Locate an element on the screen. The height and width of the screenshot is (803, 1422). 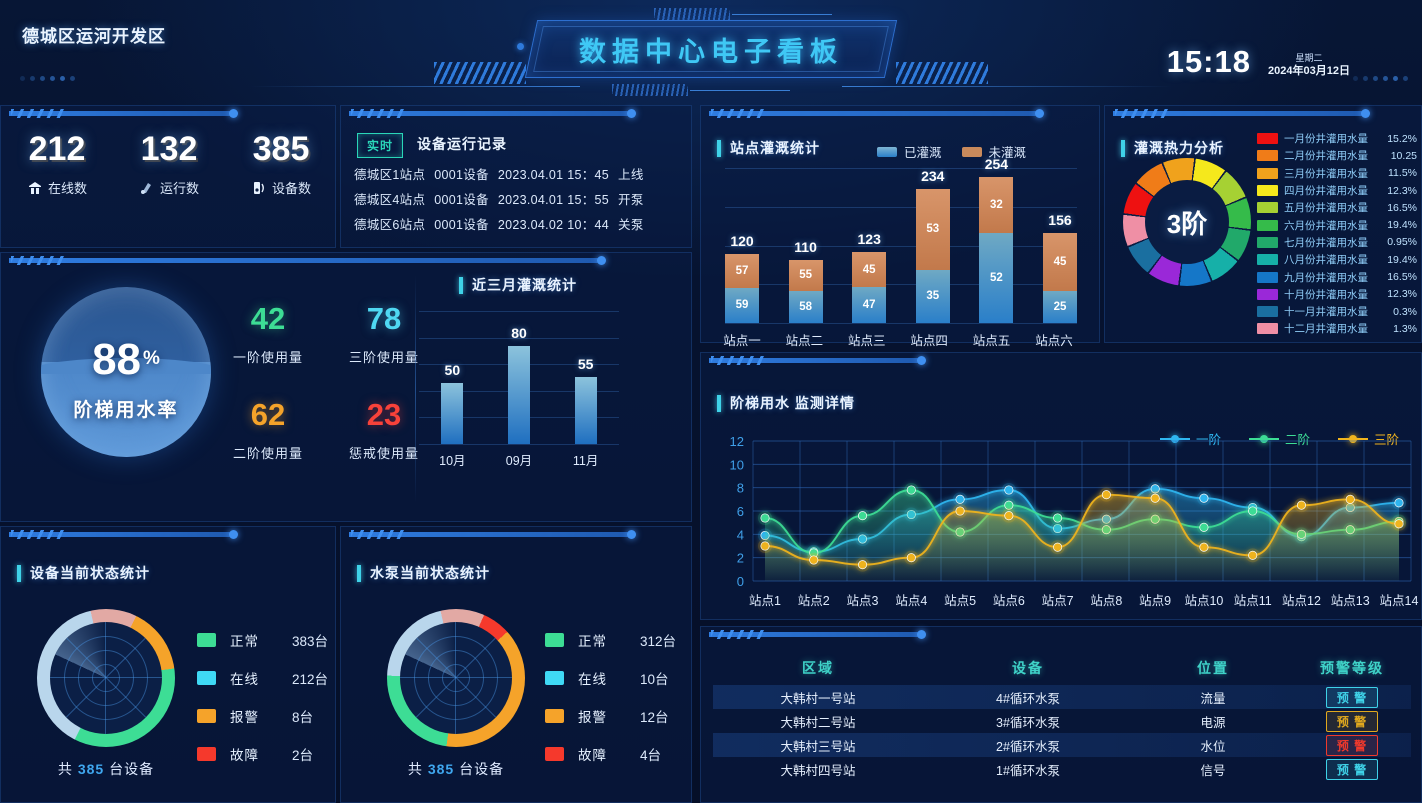
stacked-bar-column: 123 45 47 is located at coordinates (869, 245).